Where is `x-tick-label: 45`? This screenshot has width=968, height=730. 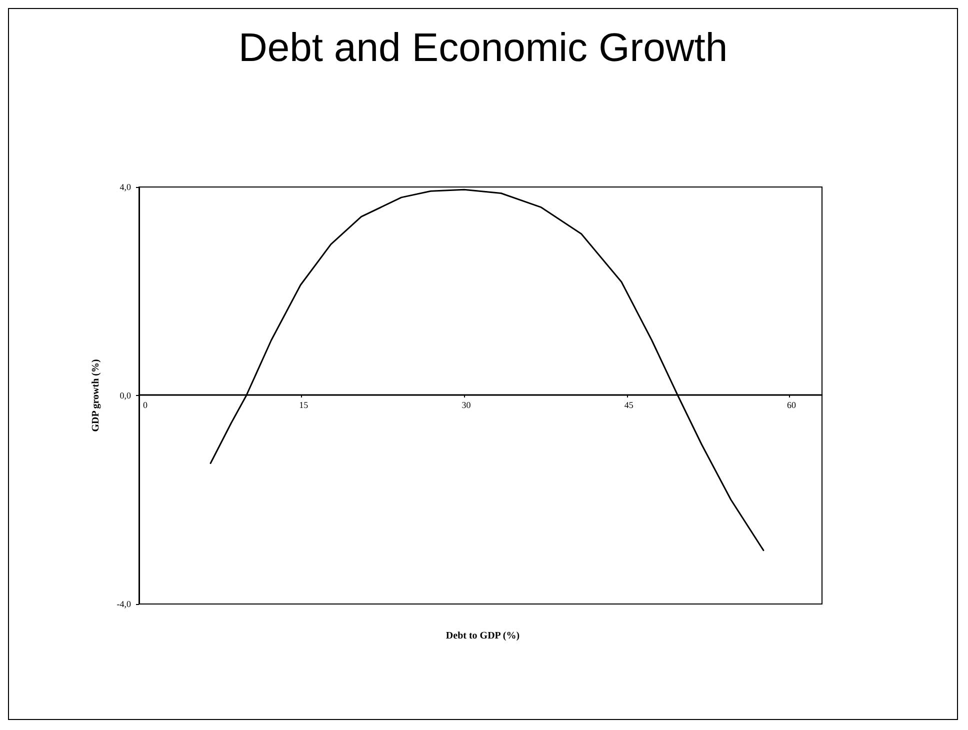 x-tick-label: 45 is located at coordinates (629, 405).